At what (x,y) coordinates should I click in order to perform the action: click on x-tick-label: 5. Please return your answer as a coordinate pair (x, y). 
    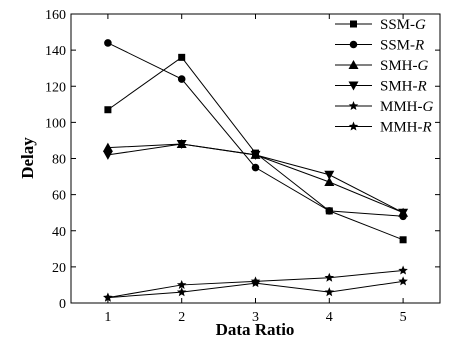
    Looking at the image, I should click on (403, 317).